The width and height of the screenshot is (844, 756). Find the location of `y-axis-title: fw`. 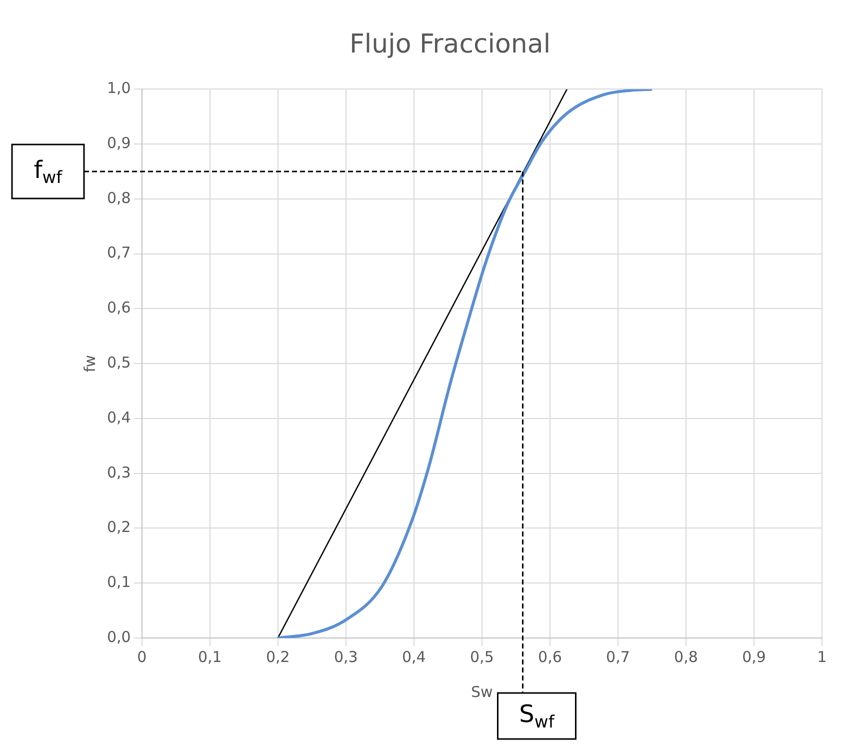

y-axis-title: fw is located at coordinates (89, 363).